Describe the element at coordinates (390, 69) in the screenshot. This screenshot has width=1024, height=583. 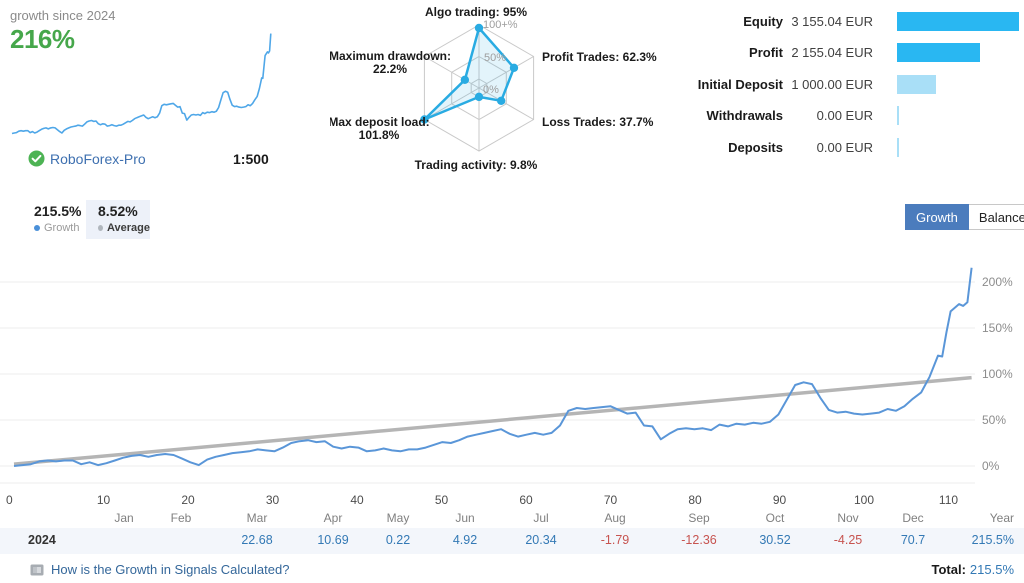
I see `radar-axis-label: 22.2%` at that location.